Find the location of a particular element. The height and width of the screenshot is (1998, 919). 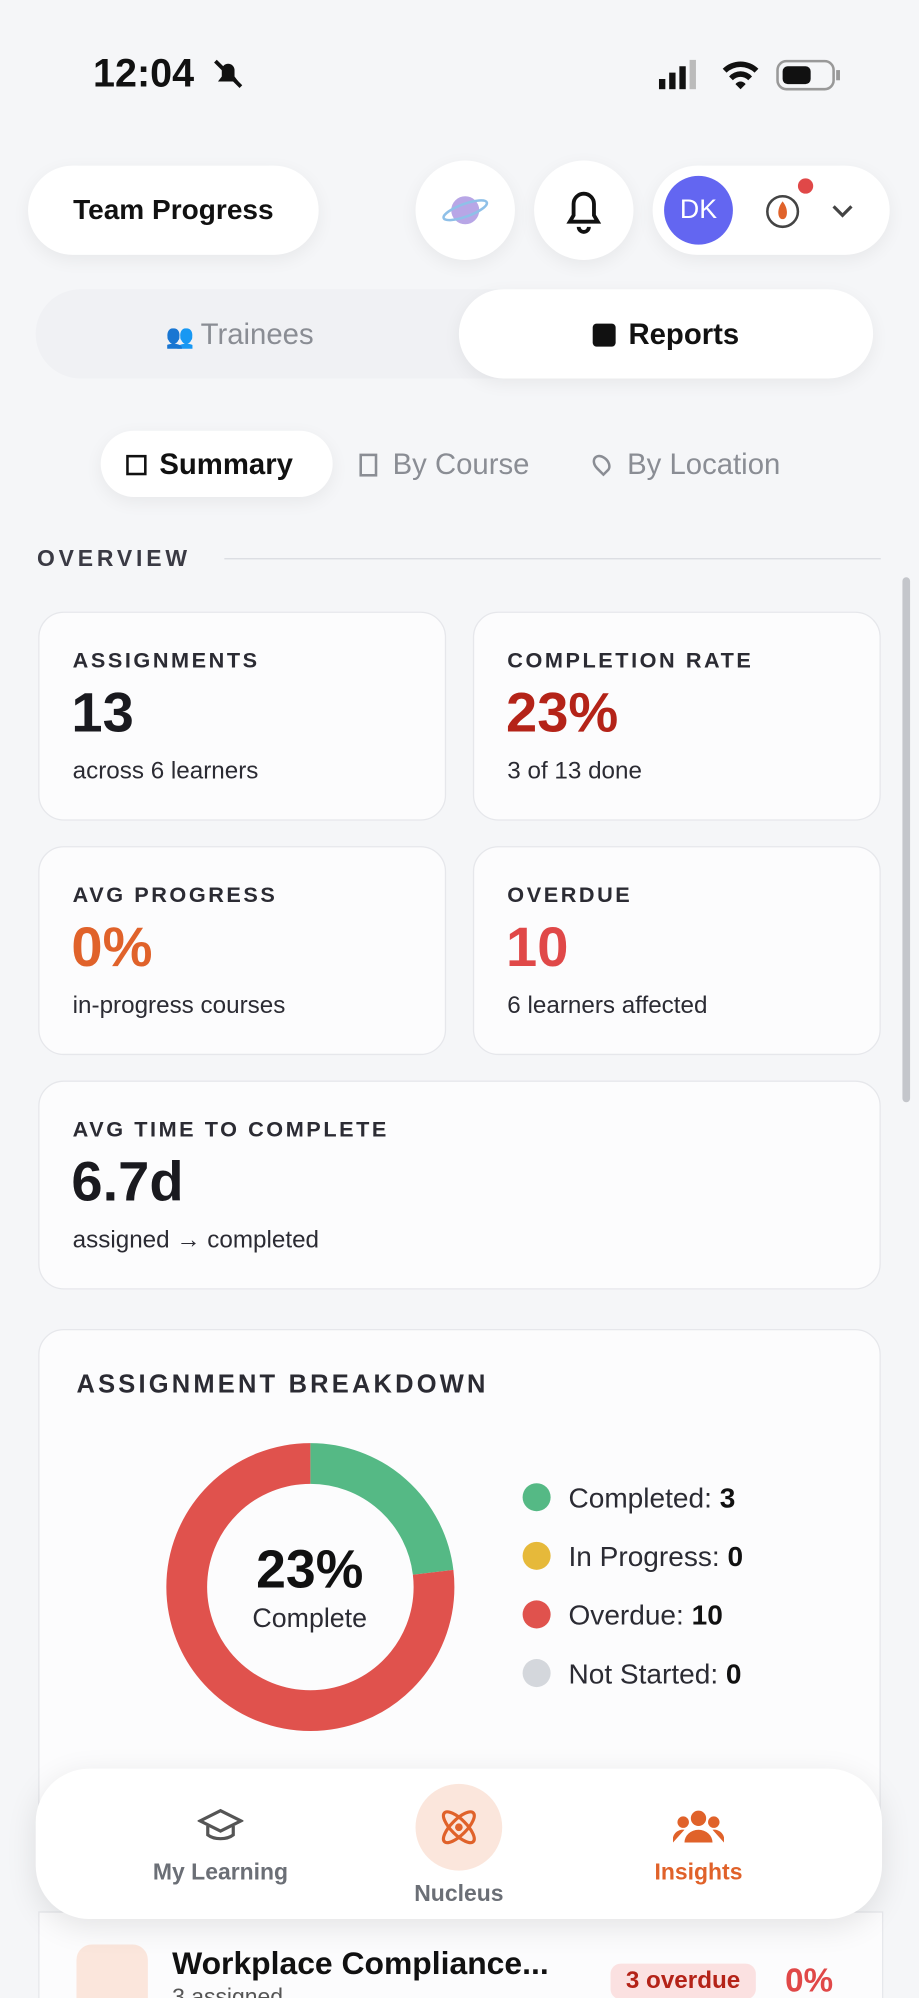

bottom-nav: My Learning Nucleus Insights is located at coordinates (459, 1843).